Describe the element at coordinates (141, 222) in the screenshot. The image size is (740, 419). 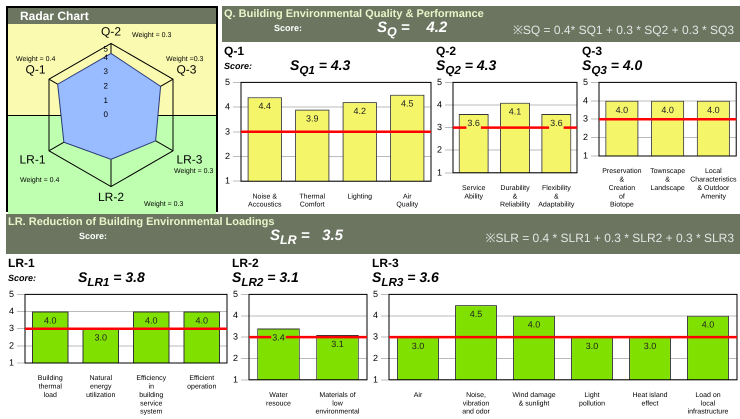
I see `text: LR. Reduction of Building Environmental Loadings` at that location.